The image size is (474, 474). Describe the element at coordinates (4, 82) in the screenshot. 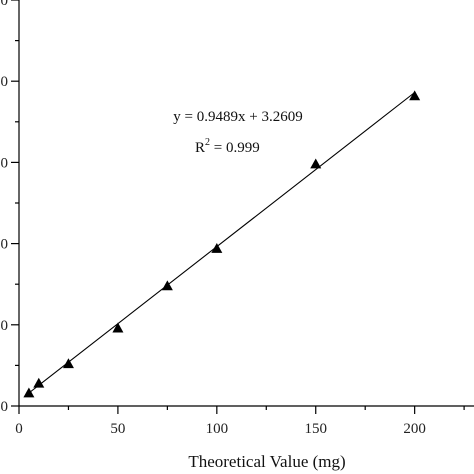

I see `y-tick-label: 200` at that location.